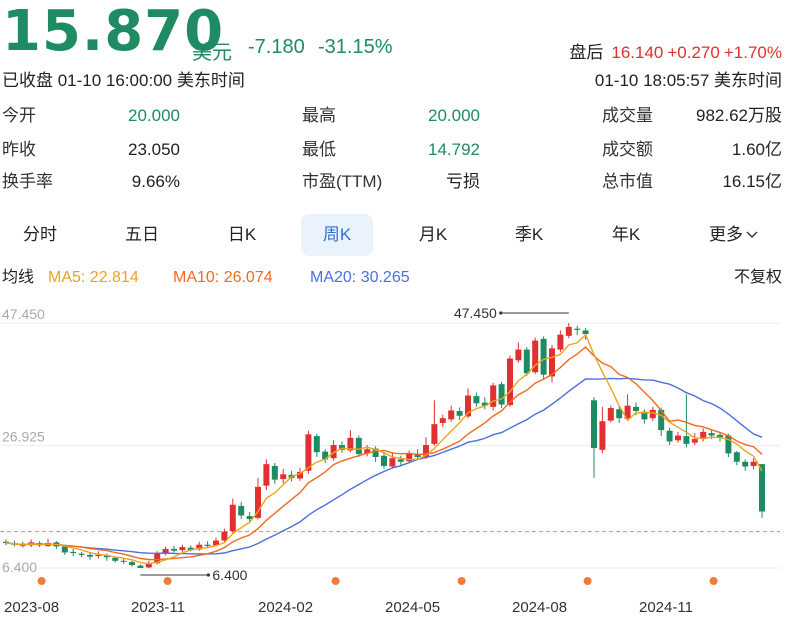 The width and height of the screenshot is (800, 630). Describe the element at coordinates (529, 234) in the screenshot. I see `tab-quarterly-k: 季K` at that location.